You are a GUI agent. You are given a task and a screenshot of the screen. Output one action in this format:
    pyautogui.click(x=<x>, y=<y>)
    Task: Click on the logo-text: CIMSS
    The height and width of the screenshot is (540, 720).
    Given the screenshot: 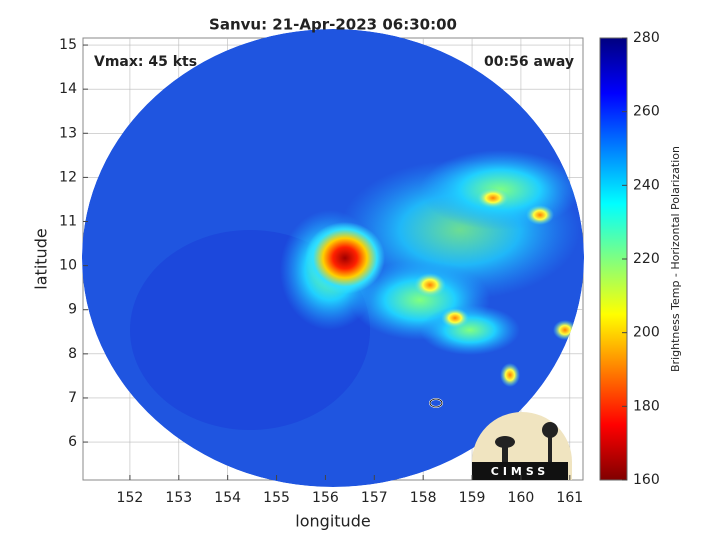 What is the action you would take?
    pyautogui.click(x=520, y=471)
    